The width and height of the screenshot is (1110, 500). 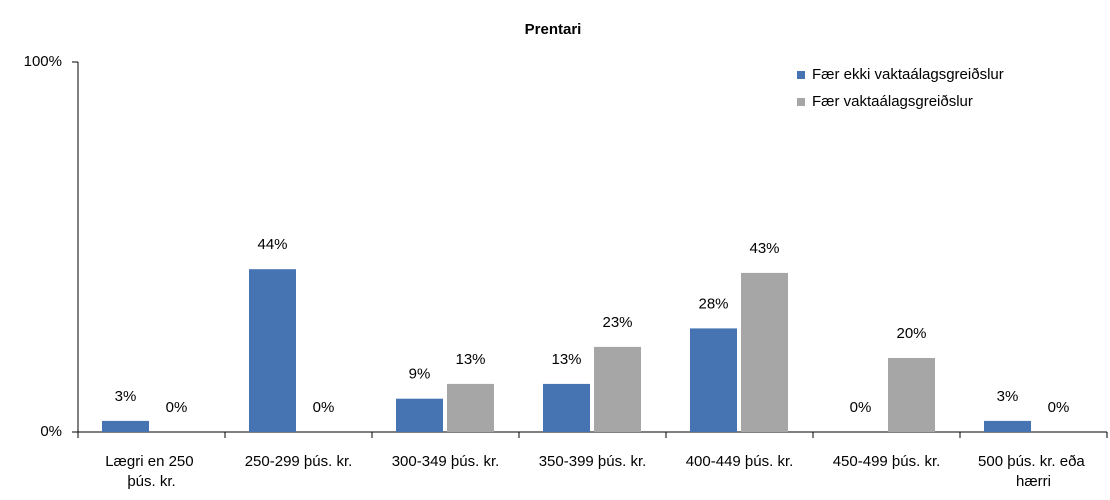 I want to click on data-label: 44%, so click(x=272, y=244).